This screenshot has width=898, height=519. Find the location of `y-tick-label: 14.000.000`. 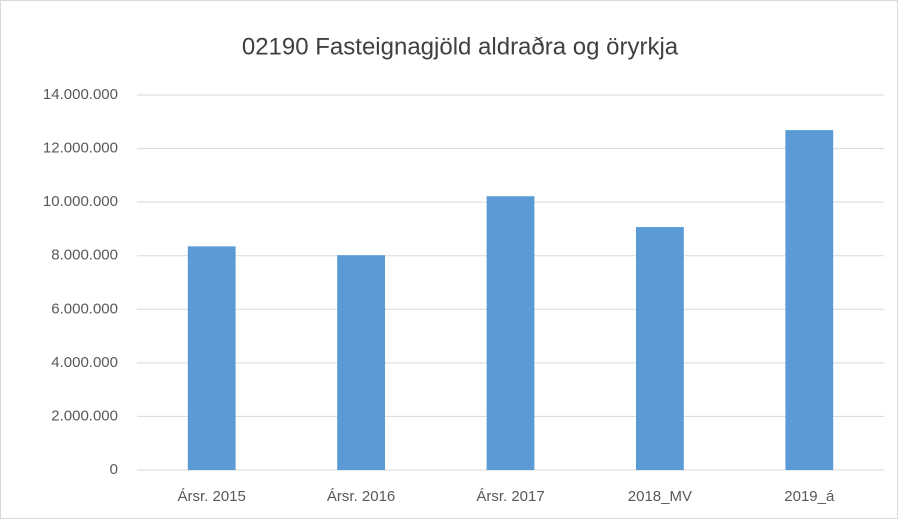

y-tick-label: 14.000.000 is located at coordinates (80, 94).